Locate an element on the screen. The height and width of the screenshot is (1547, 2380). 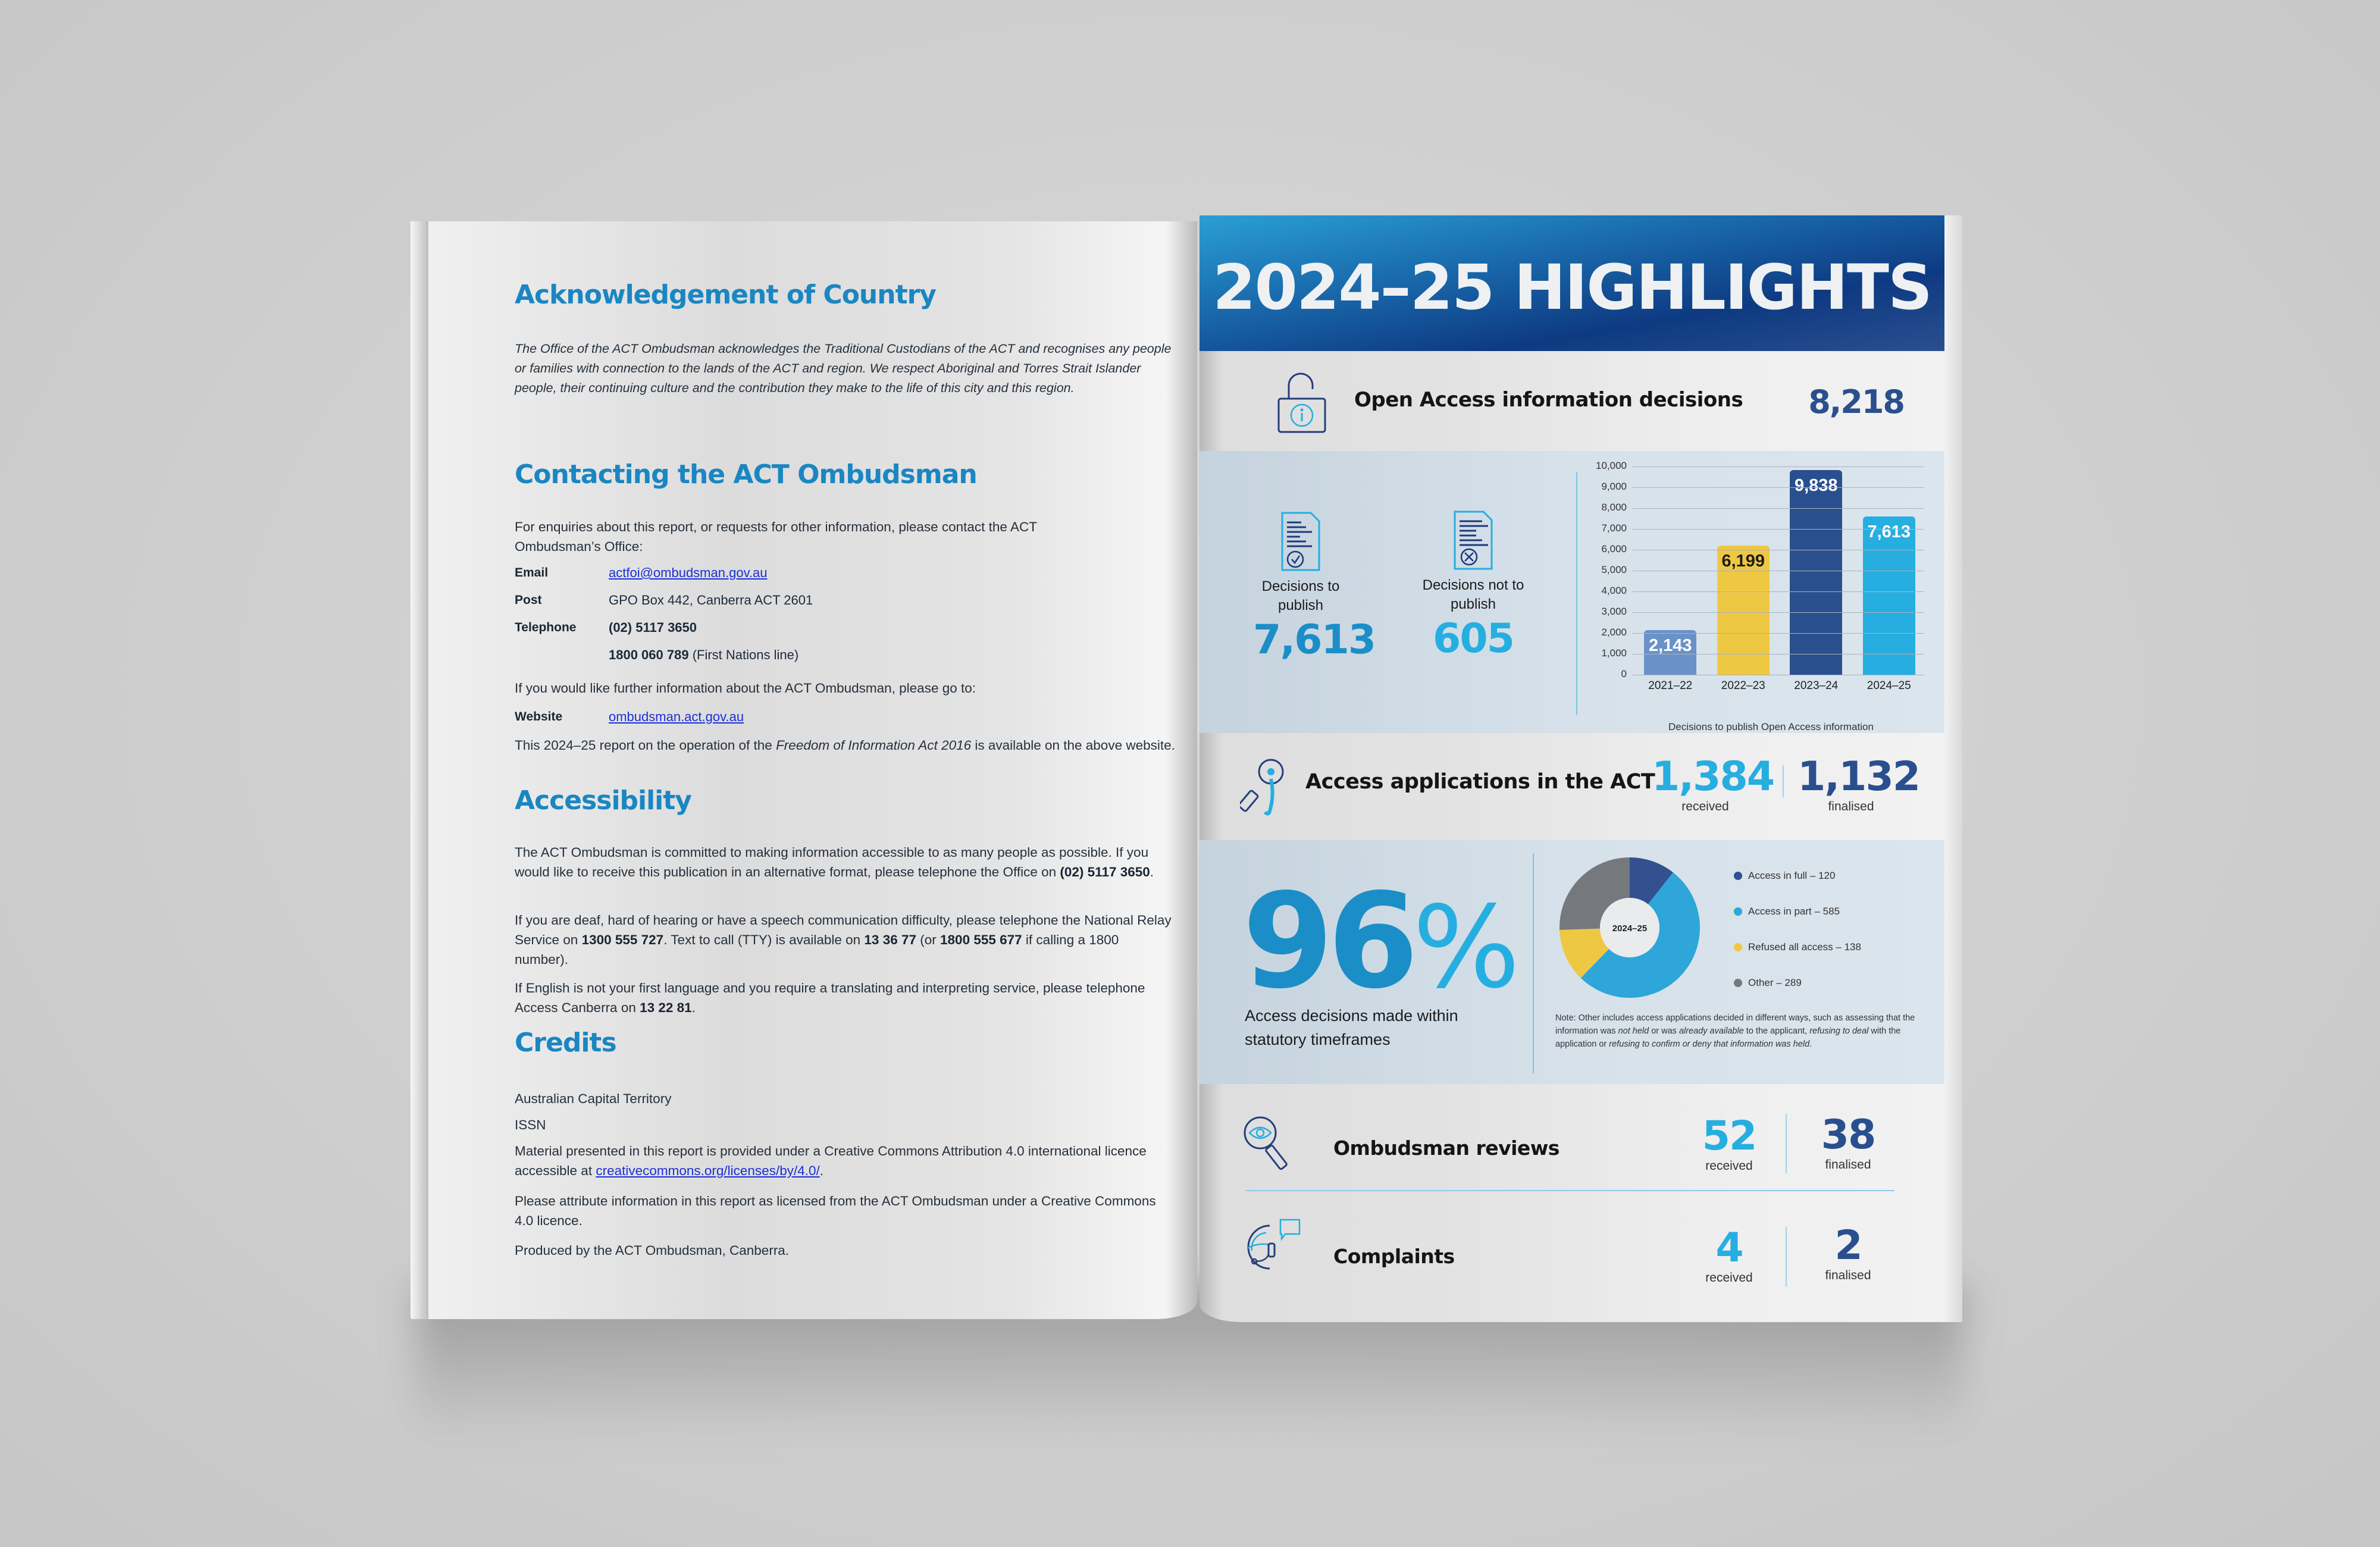
ombudsman-reviews-label: Ombudsman reviews is located at coordinates (1446, 1148).